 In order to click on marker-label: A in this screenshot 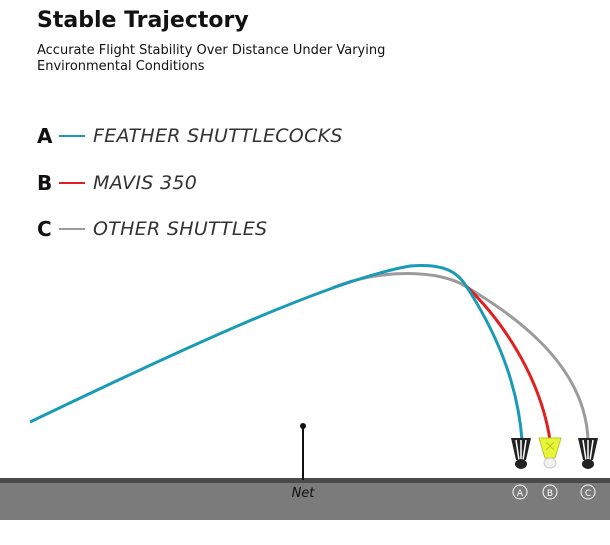, I will do `click(520, 494)`.